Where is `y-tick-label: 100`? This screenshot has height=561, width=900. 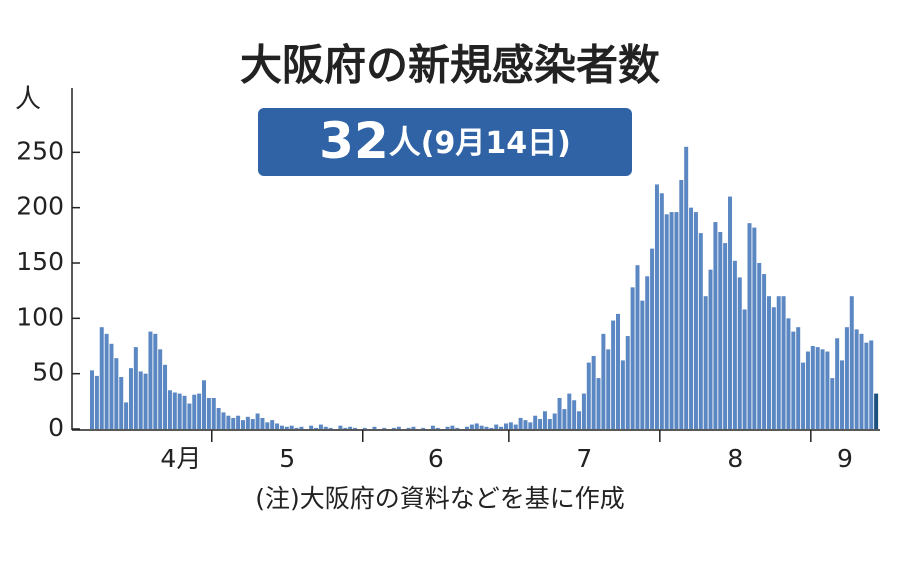
y-tick-label: 100 is located at coordinates (40, 316).